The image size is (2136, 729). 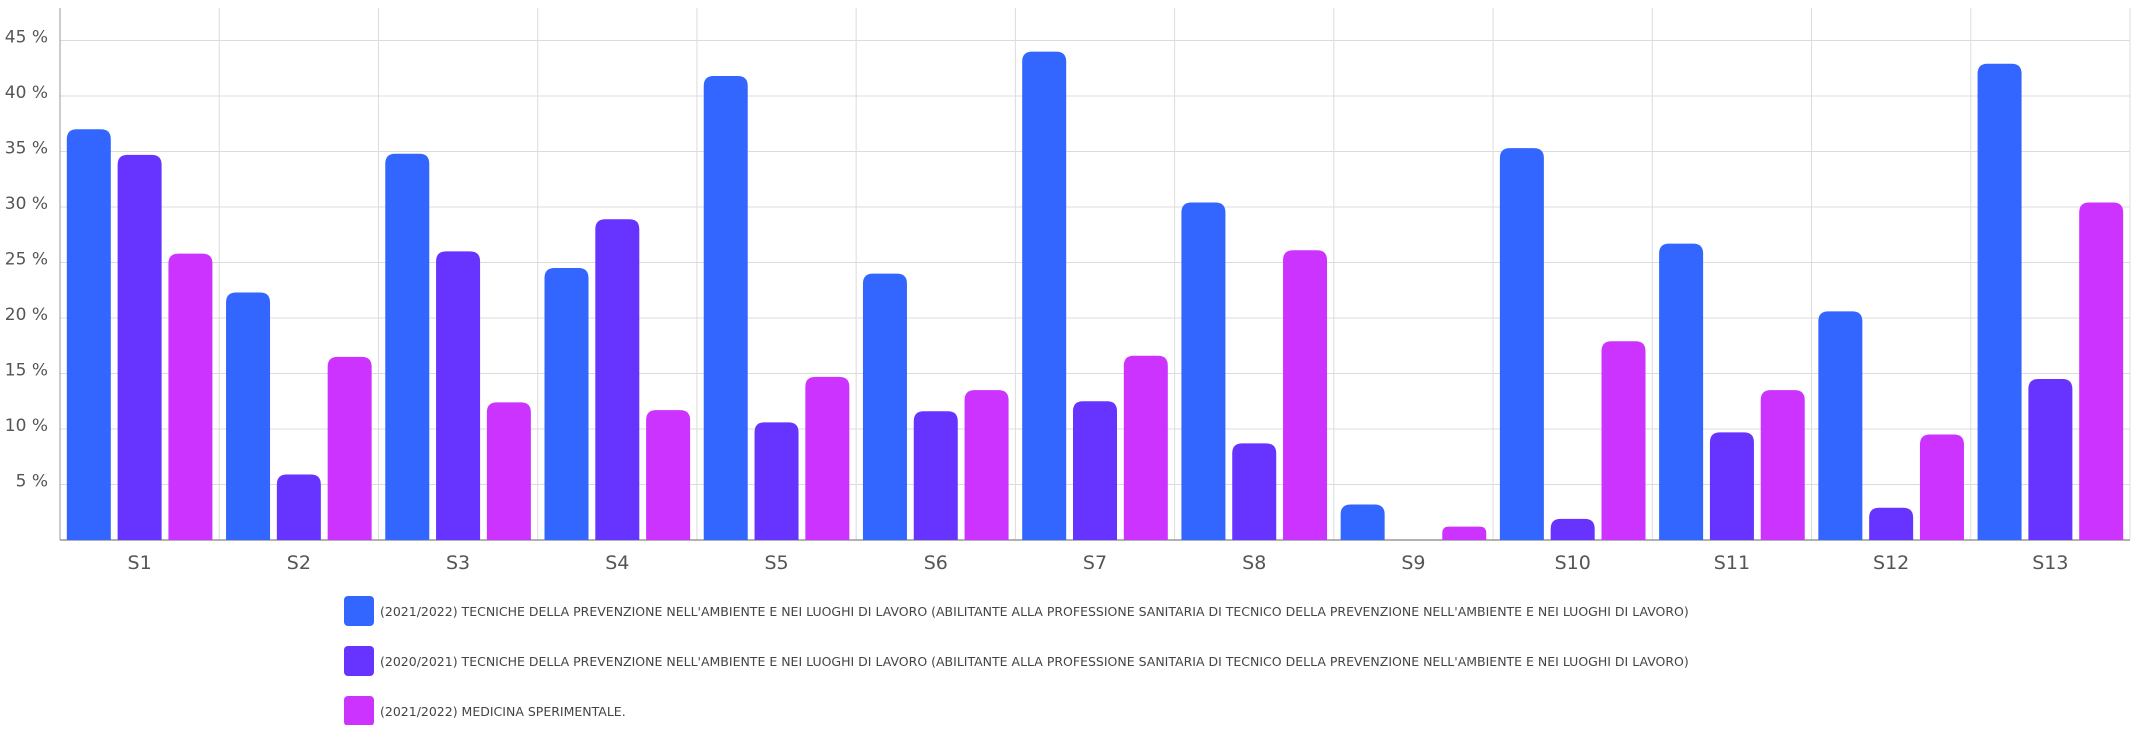 I want to click on legend-label: (2021/2022) MEDICINA SPERIMENTALE., so click(x=503, y=711).